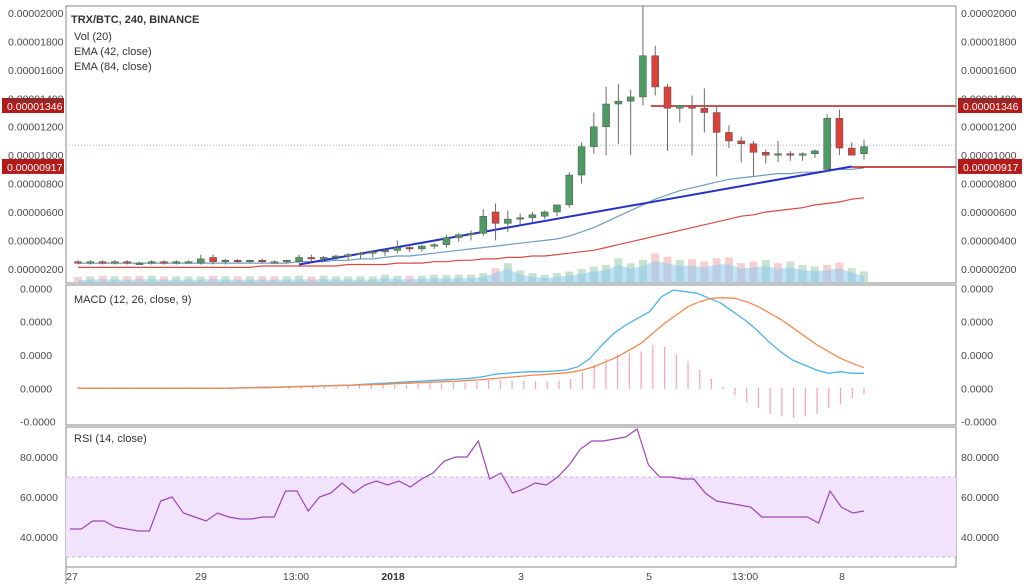  What do you see at coordinates (471, 271) in the screenshot?
I see `volume-ma-area` at bounding box center [471, 271].